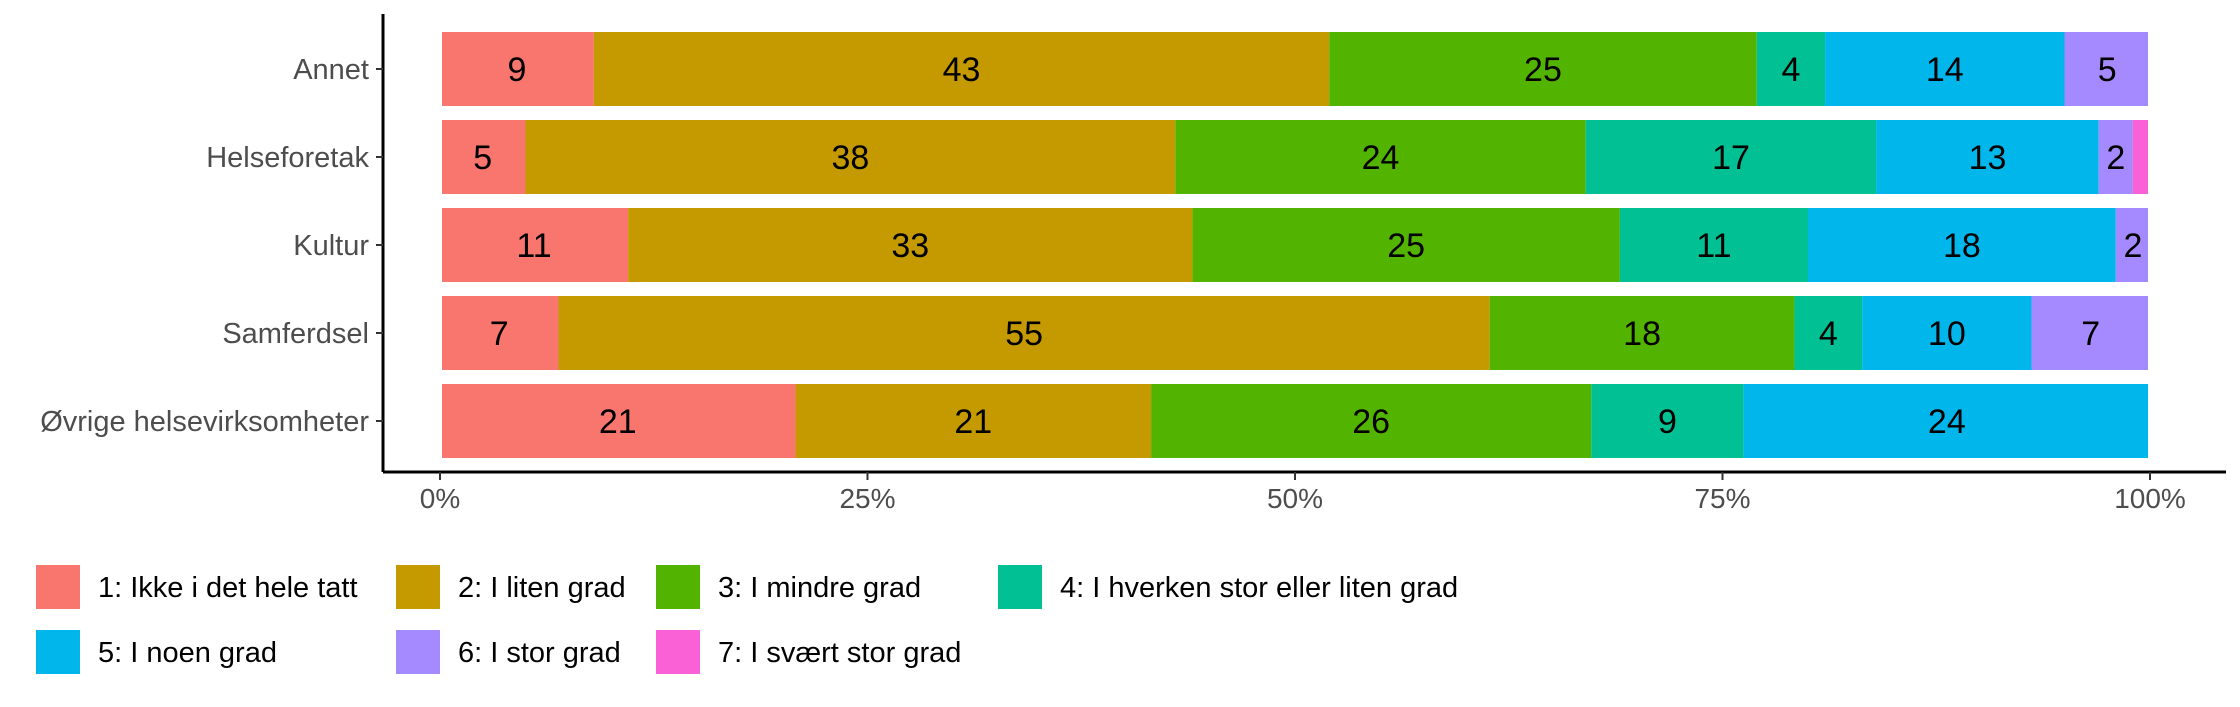 Image resolution: width=2240 pixels, height=707 pixels. I want to click on data-label-annet-s1: 9, so click(516, 70).